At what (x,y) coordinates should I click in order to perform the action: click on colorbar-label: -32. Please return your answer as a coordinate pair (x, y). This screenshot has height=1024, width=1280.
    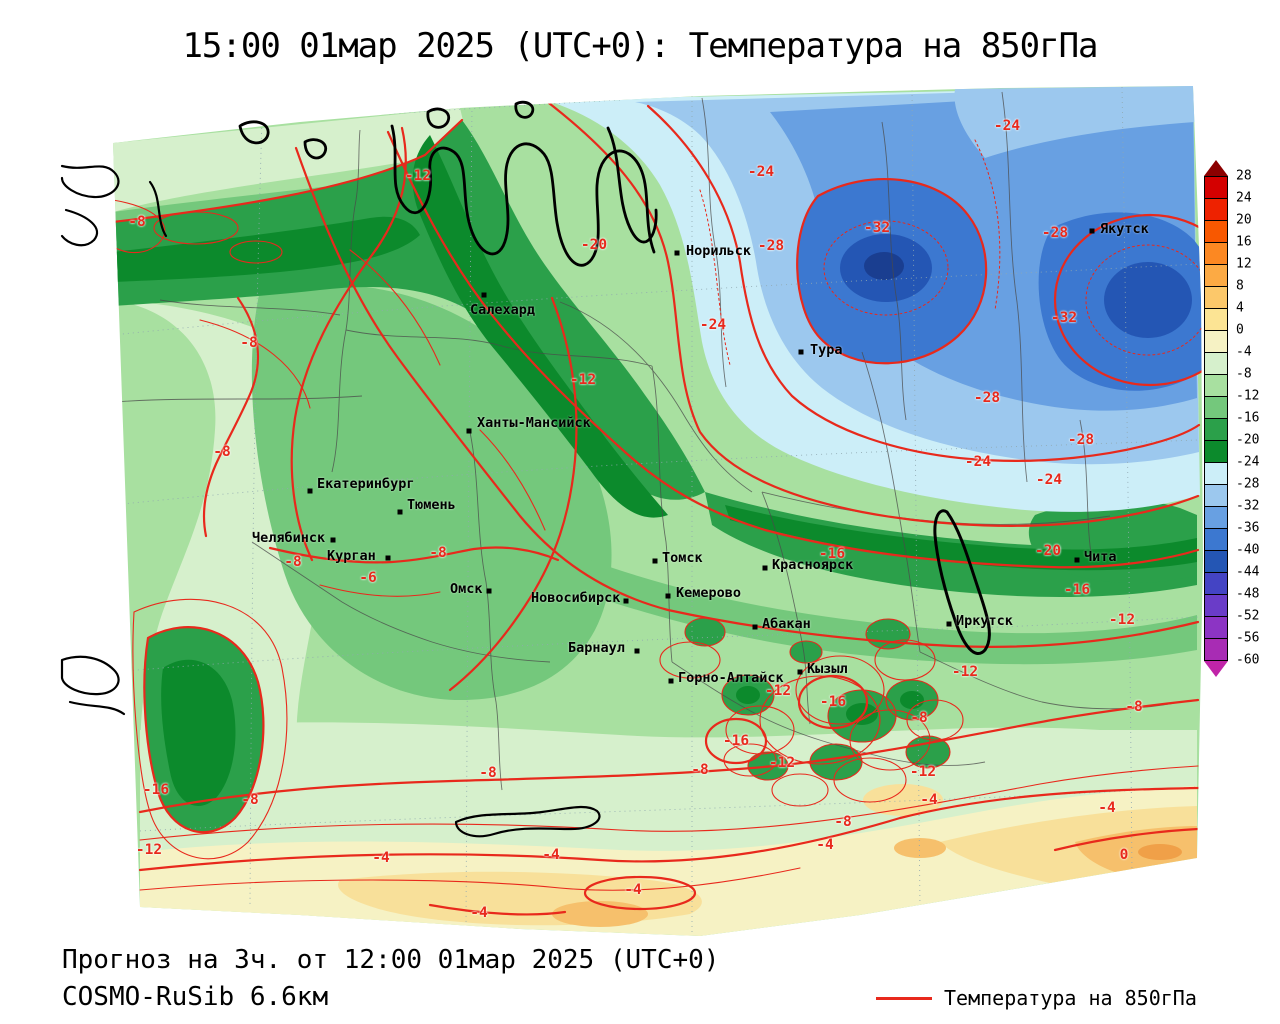
    Looking at the image, I should click on (1248, 506).